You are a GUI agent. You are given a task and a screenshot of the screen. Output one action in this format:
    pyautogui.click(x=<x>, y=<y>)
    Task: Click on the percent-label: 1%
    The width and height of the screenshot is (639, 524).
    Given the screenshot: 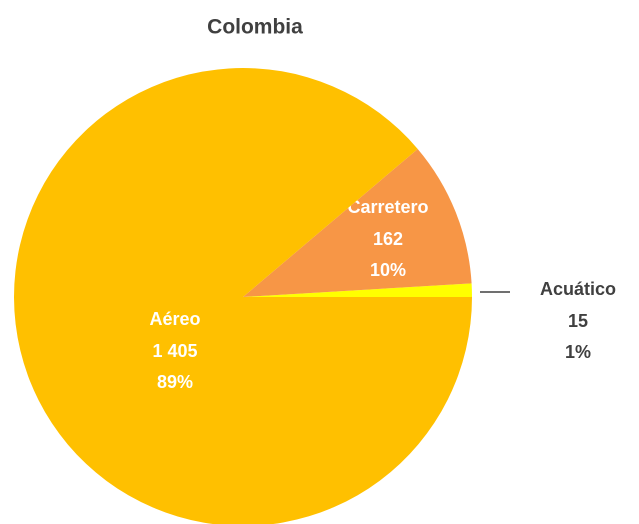 What is the action you would take?
    pyautogui.click(x=578, y=352)
    